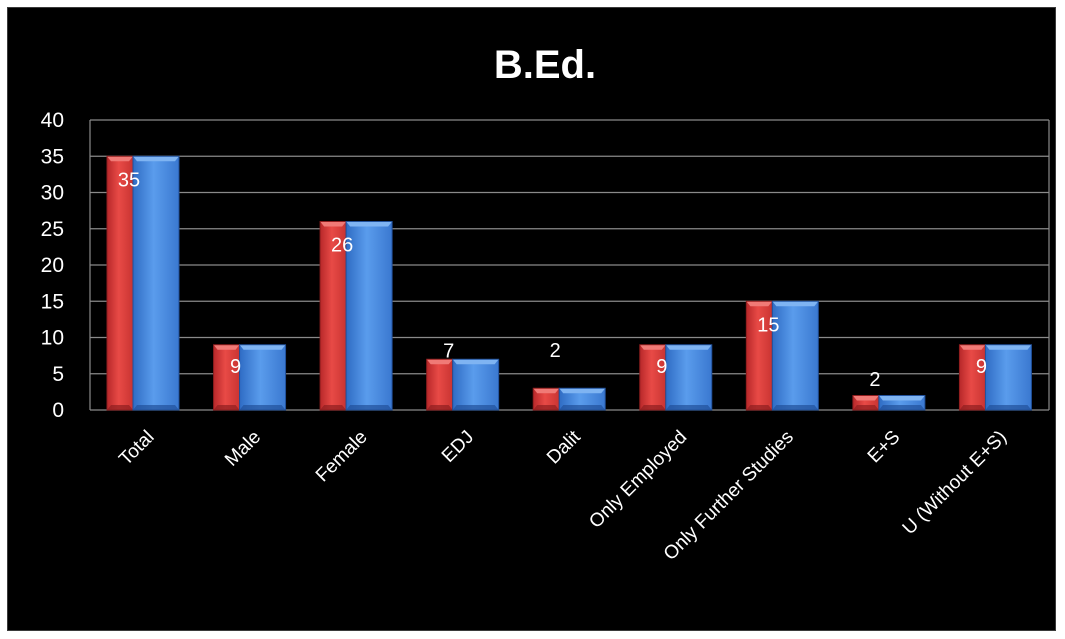 The image size is (1065, 639). Describe the element at coordinates (638, 480) in the screenshot. I see `category-label-5: Only Employed` at that location.